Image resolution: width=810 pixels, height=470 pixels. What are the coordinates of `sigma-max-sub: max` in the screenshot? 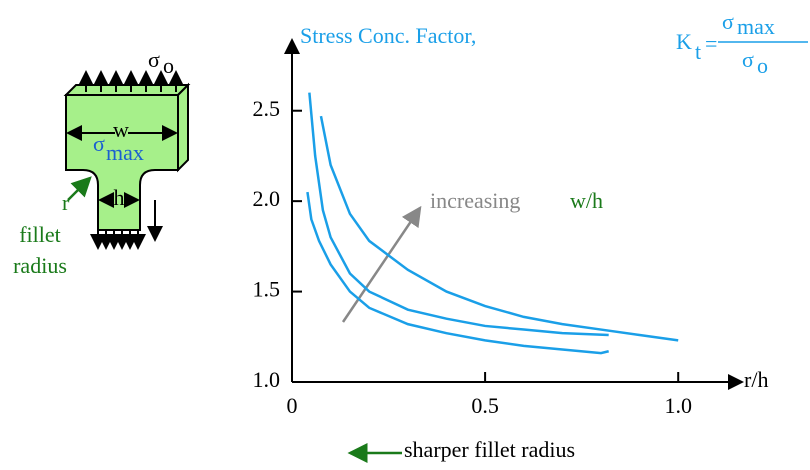 It's located at (125, 152).